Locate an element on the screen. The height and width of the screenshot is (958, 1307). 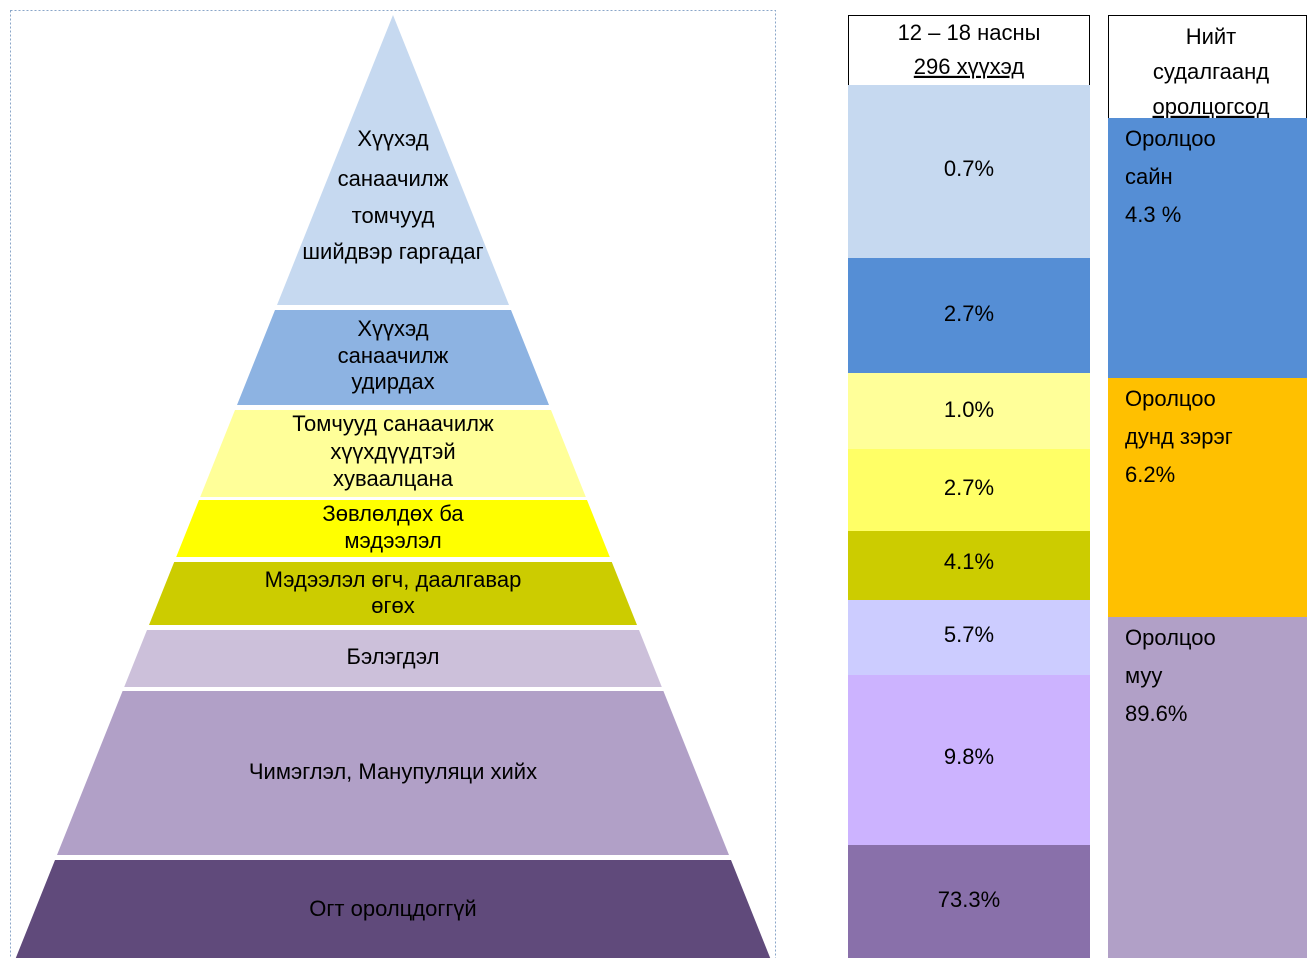
cell-label: дунд зэрэг is located at coordinates (1179, 436).